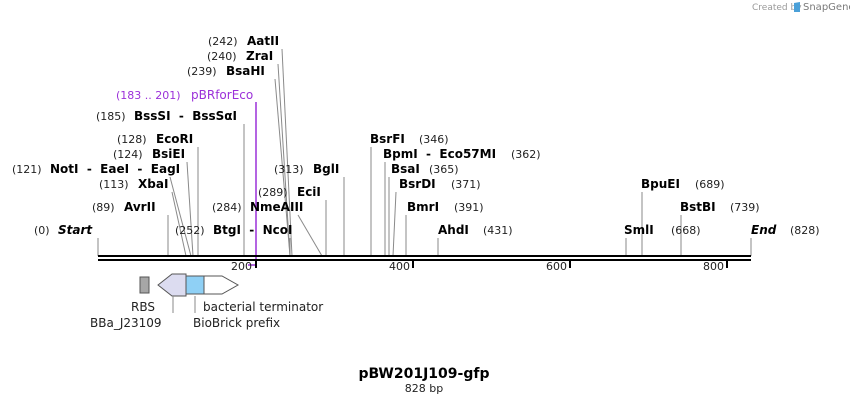 The width and height of the screenshot is (850, 404). What do you see at coordinates (227, 207) in the screenshot?
I see `site-pos: (284)` at bounding box center [227, 207].